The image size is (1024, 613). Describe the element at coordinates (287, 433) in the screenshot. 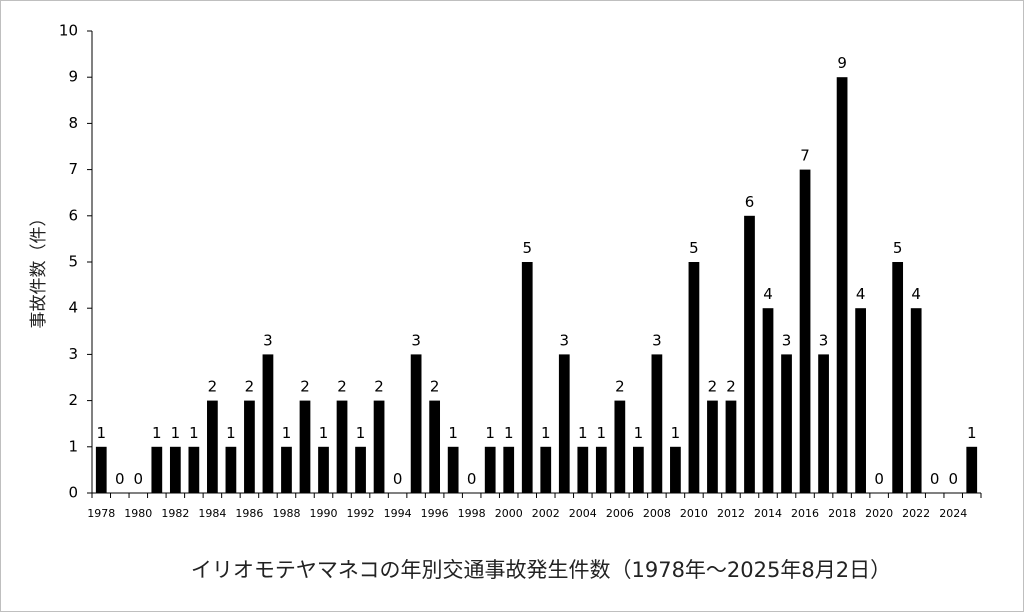

I see `data-label-1988: 1` at that location.